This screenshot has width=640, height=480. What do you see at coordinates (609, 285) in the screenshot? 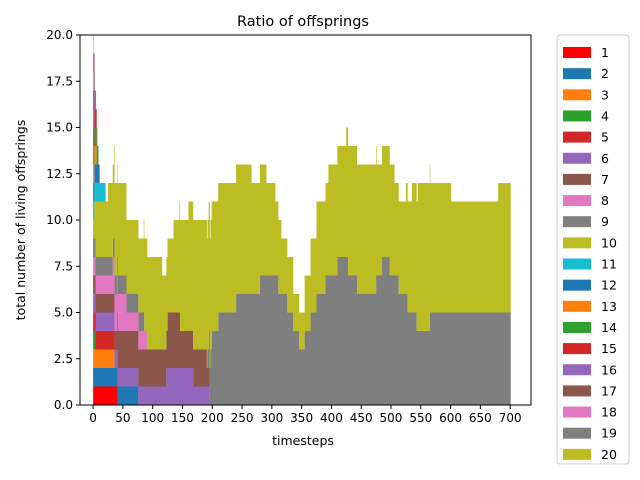
I see `legend-label-12: 12` at bounding box center [609, 285].